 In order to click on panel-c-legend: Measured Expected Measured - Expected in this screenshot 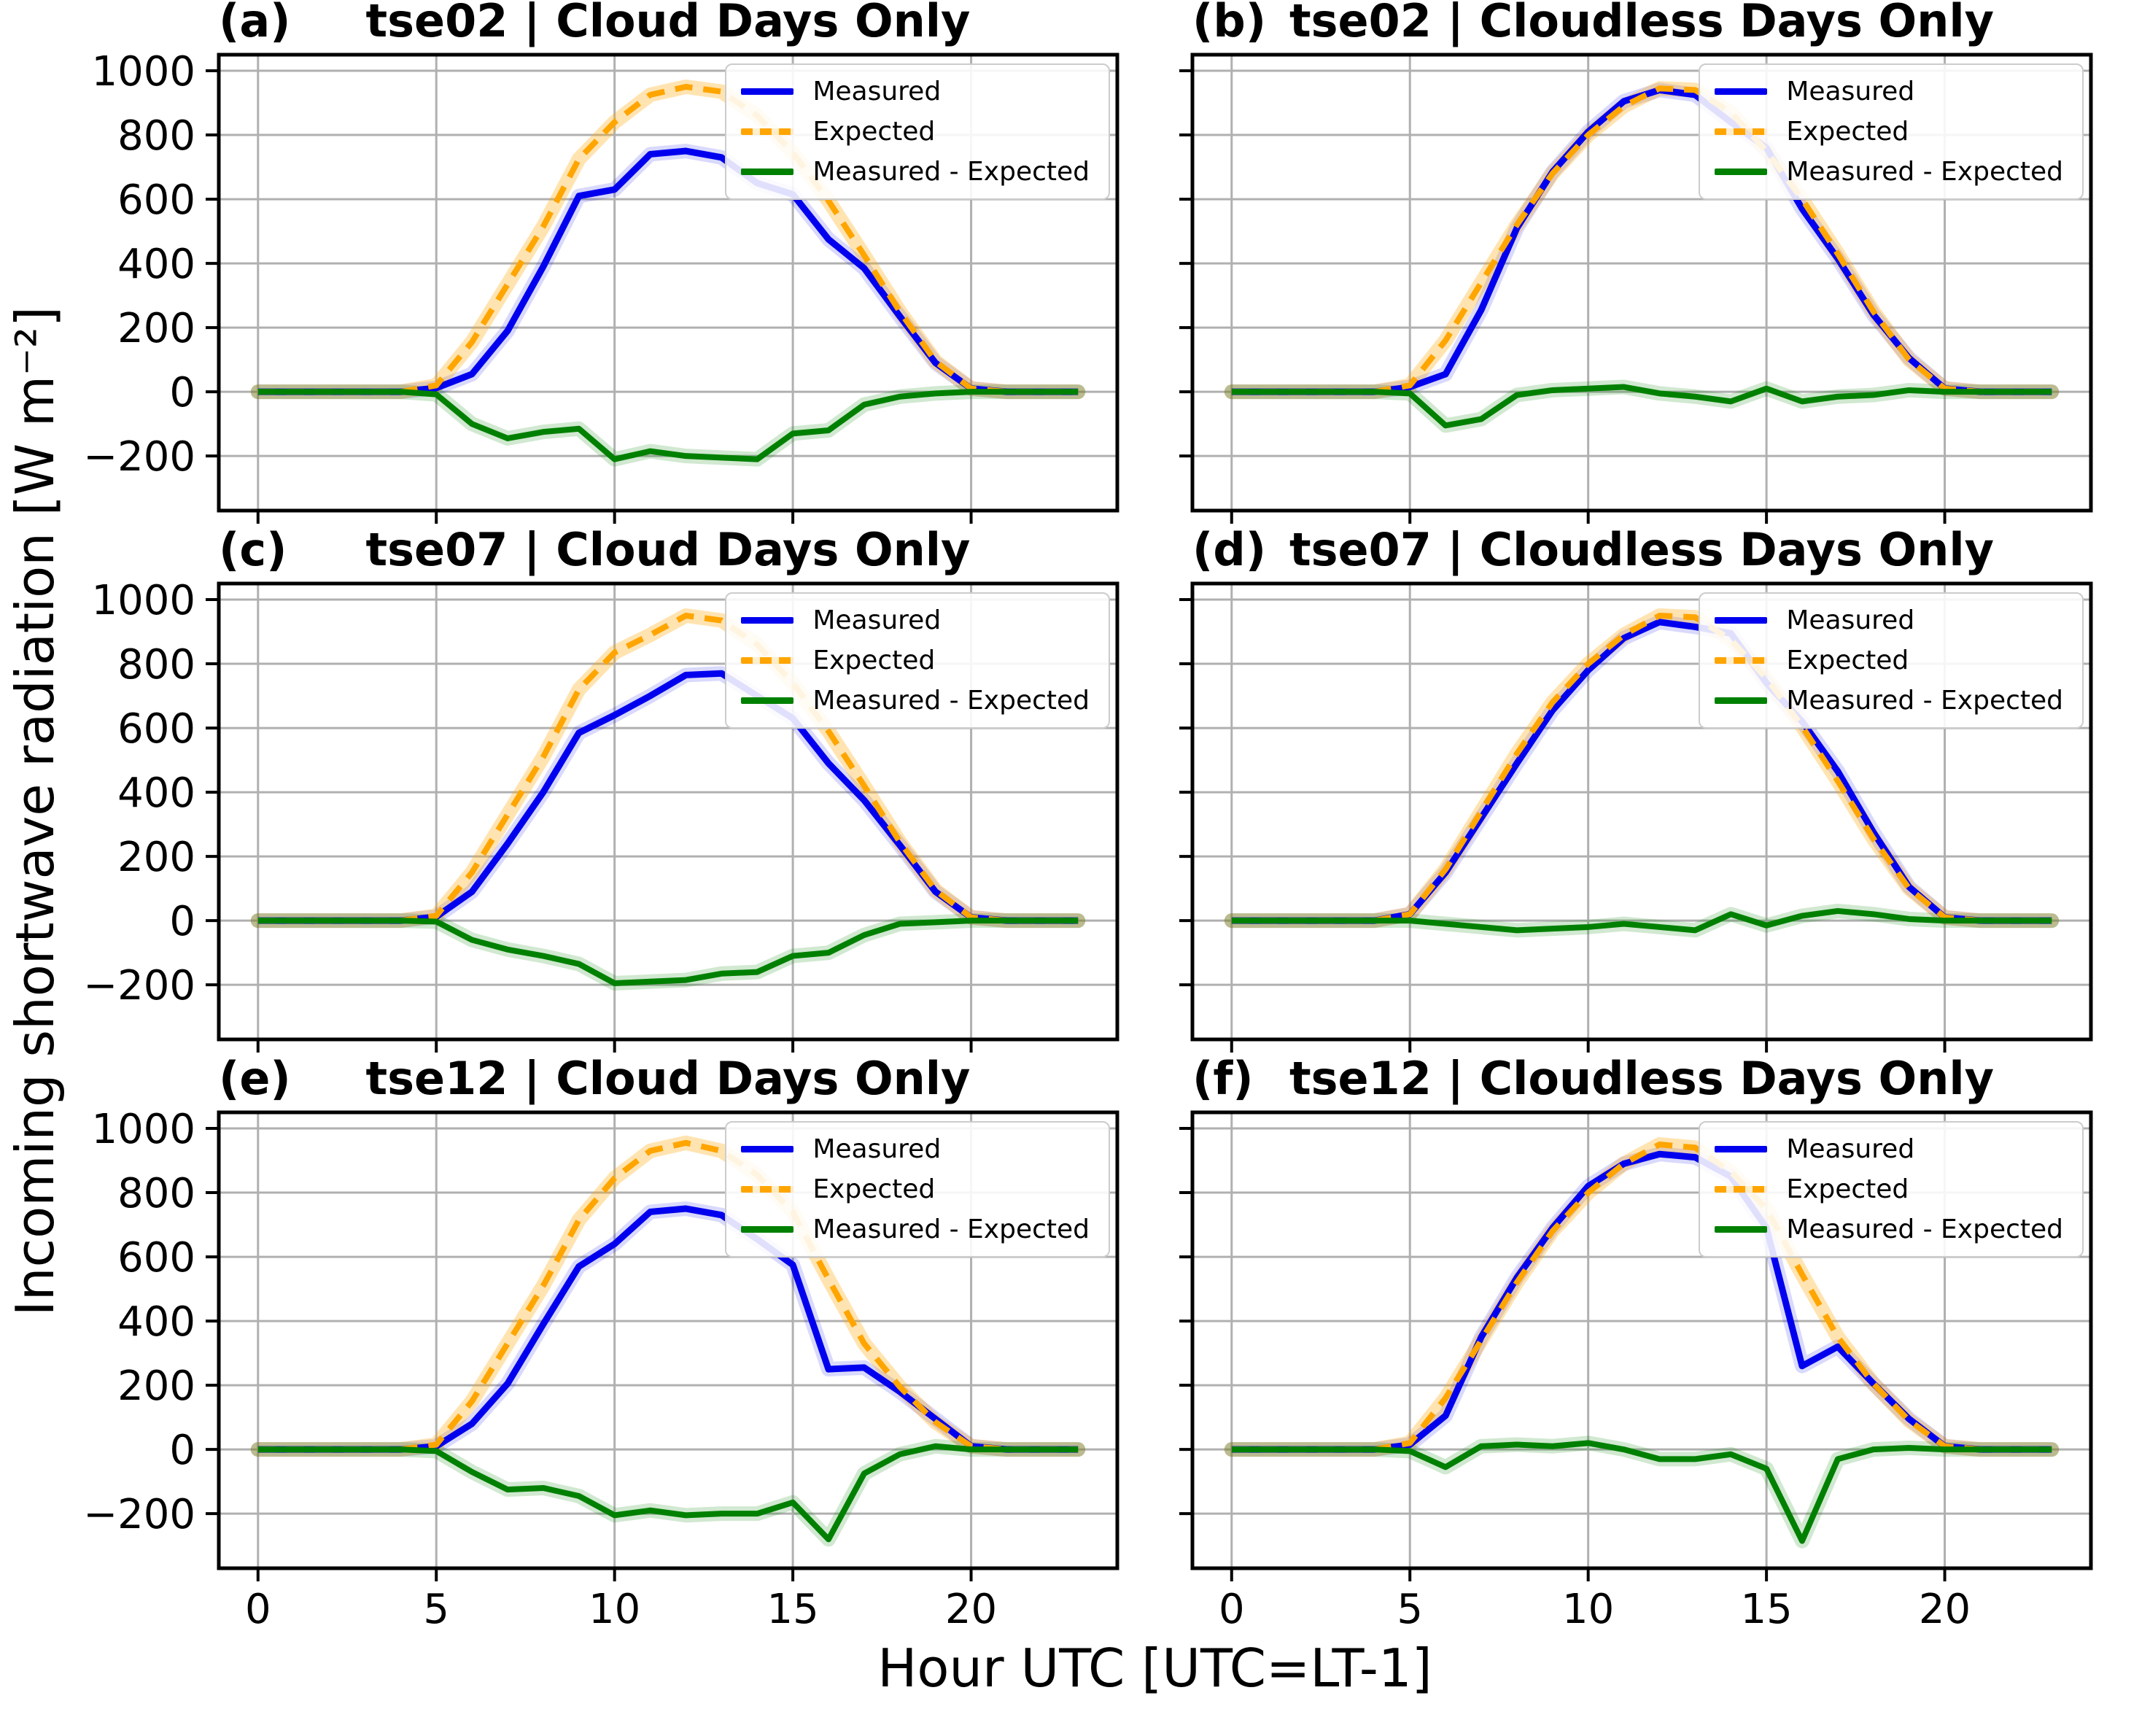, I will do `click(917, 660)`.